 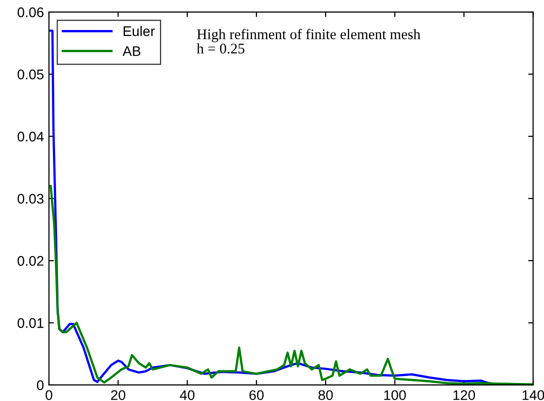 I want to click on y-tick-label: 0.01, so click(x=31, y=323).